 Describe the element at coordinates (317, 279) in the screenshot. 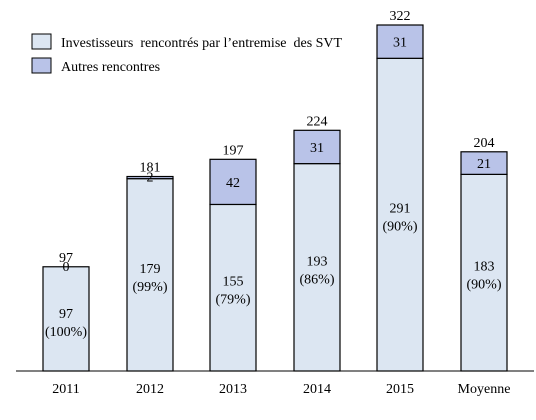

I see `data-label-percentage: (86%)` at that location.